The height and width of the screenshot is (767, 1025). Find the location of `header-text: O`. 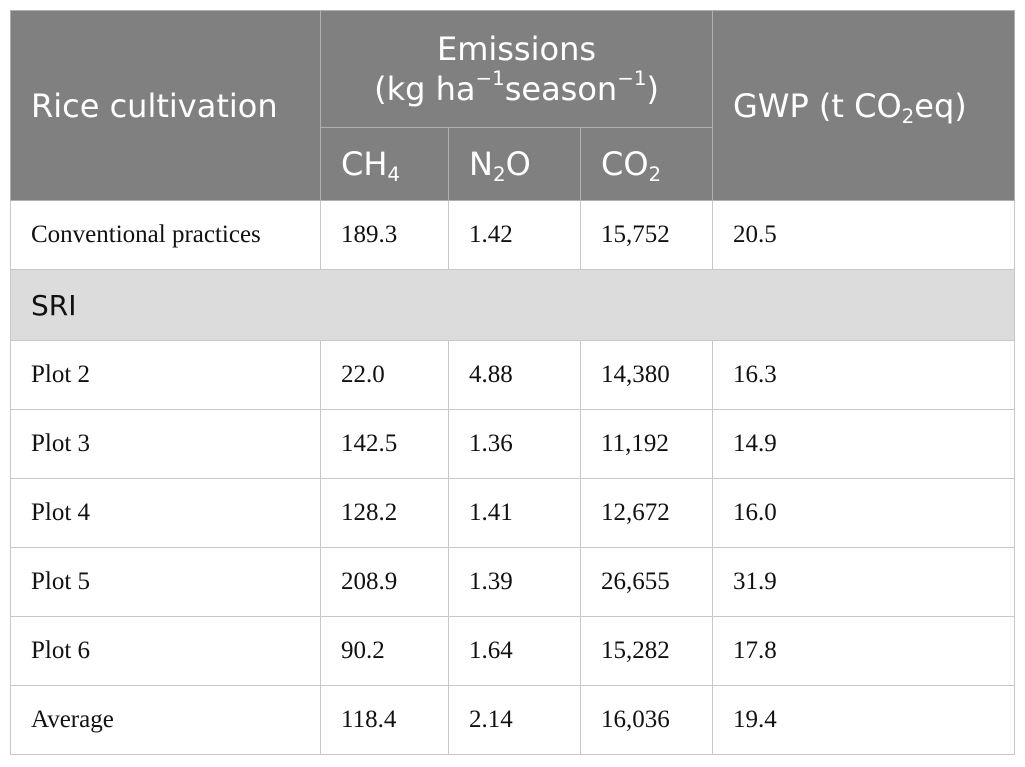

header-text: O is located at coordinates (518, 164).